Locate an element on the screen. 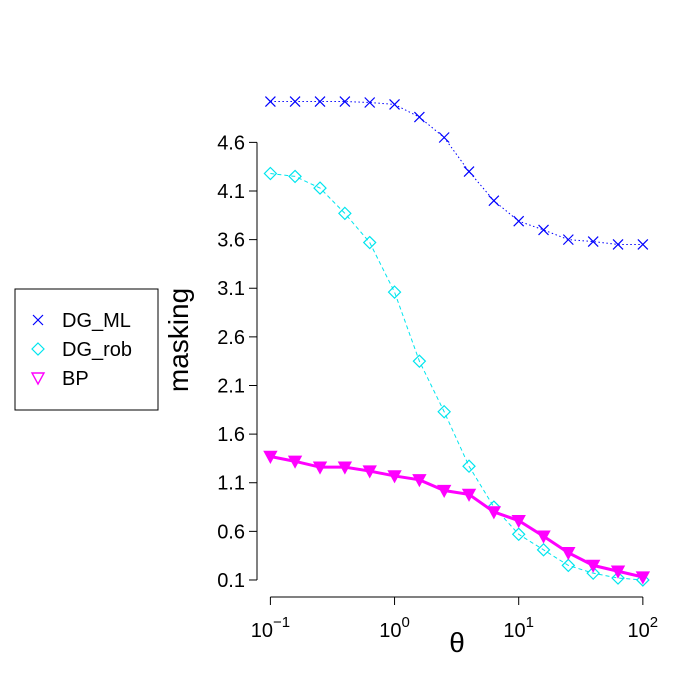 The width and height of the screenshot is (700, 700). legend-box is located at coordinates (86, 349).